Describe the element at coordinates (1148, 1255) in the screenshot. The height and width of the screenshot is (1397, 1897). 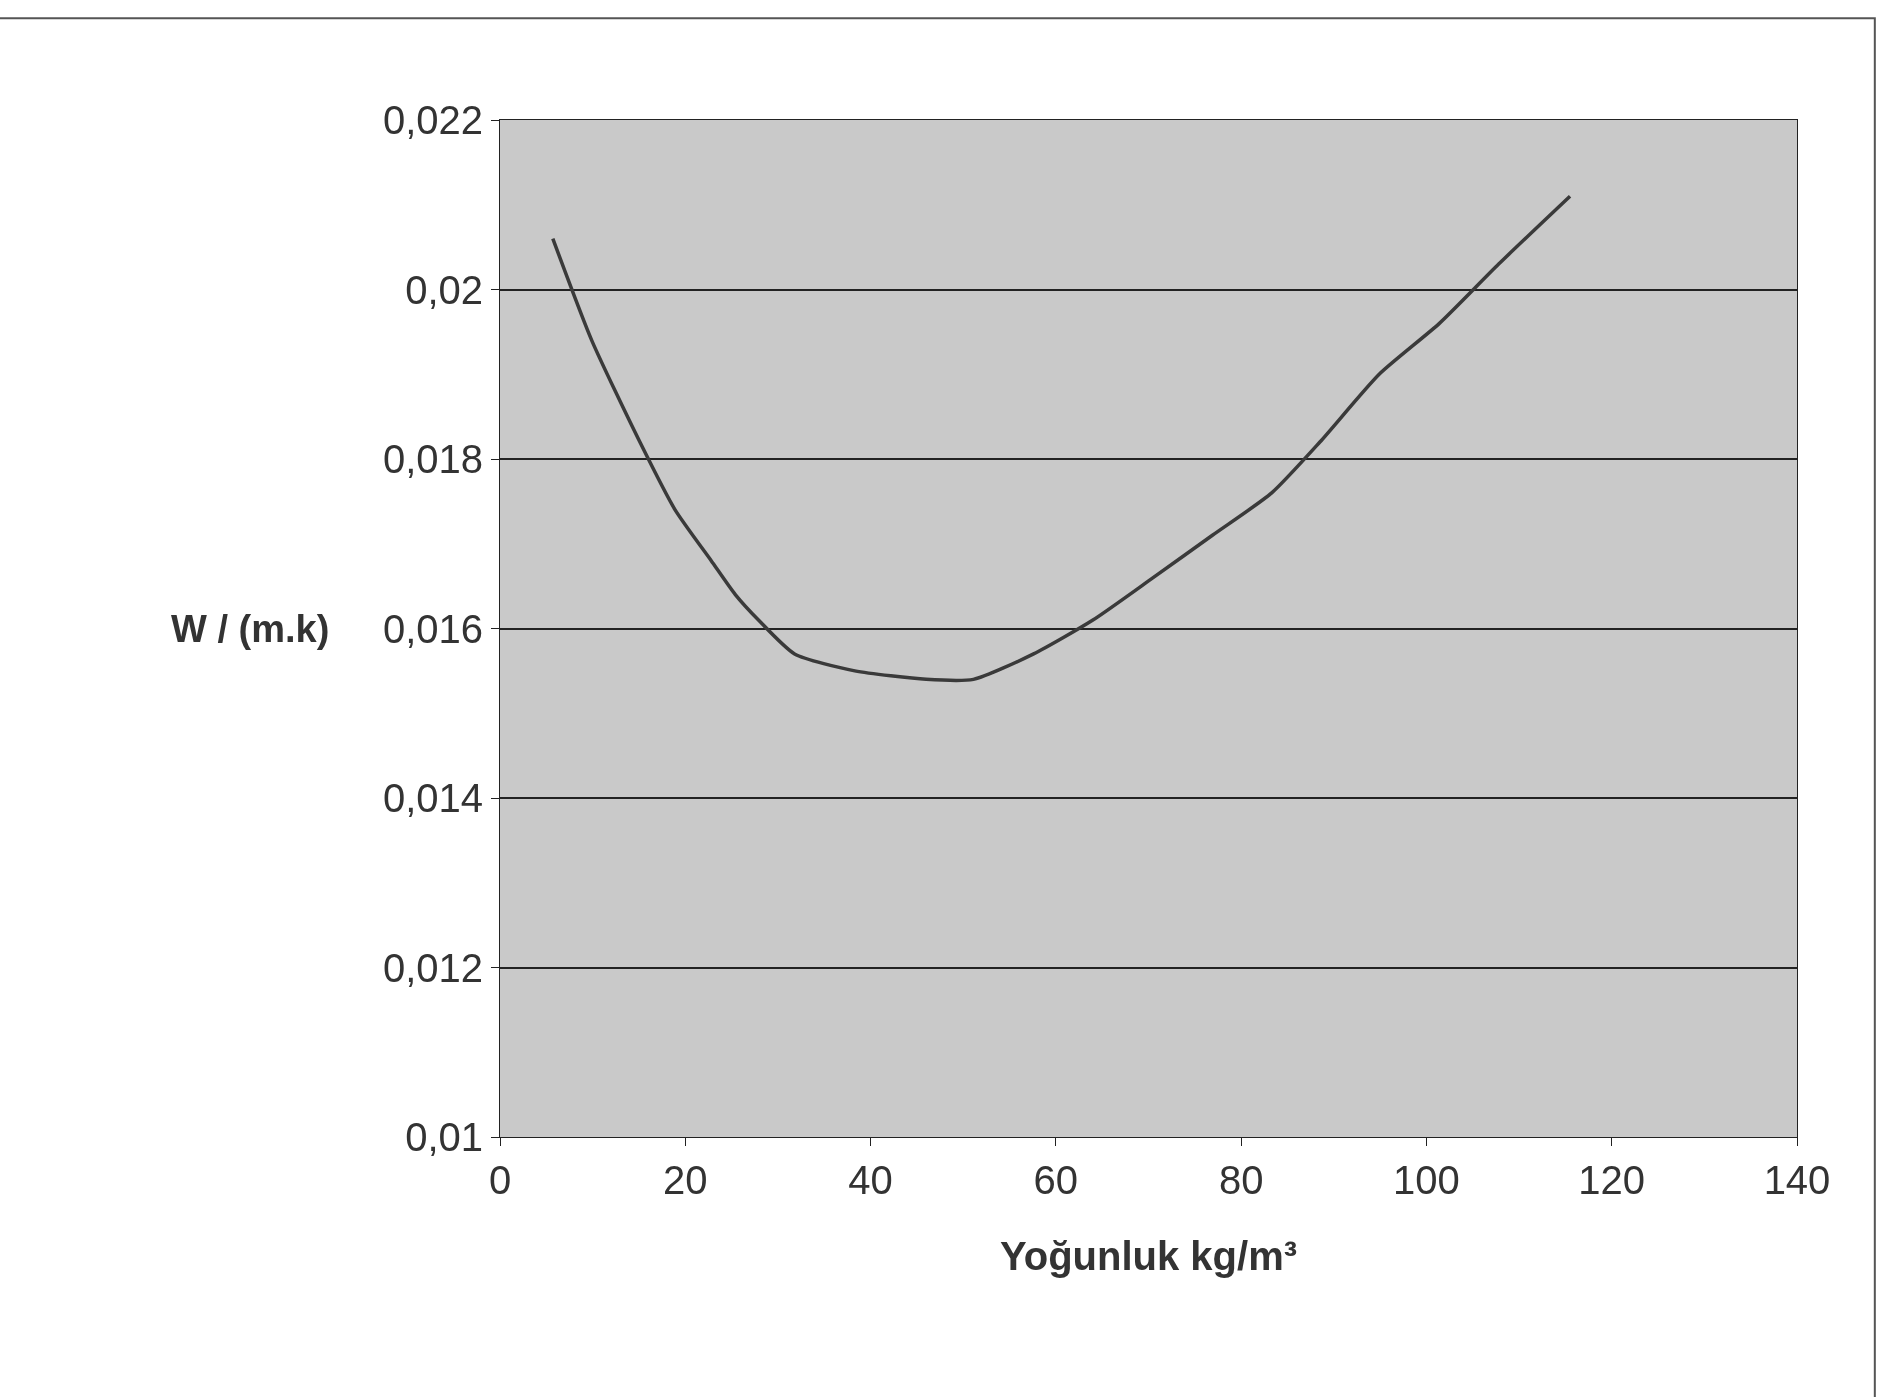
I see `x-axis-title: Yoğunluk kg/m³` at that location.